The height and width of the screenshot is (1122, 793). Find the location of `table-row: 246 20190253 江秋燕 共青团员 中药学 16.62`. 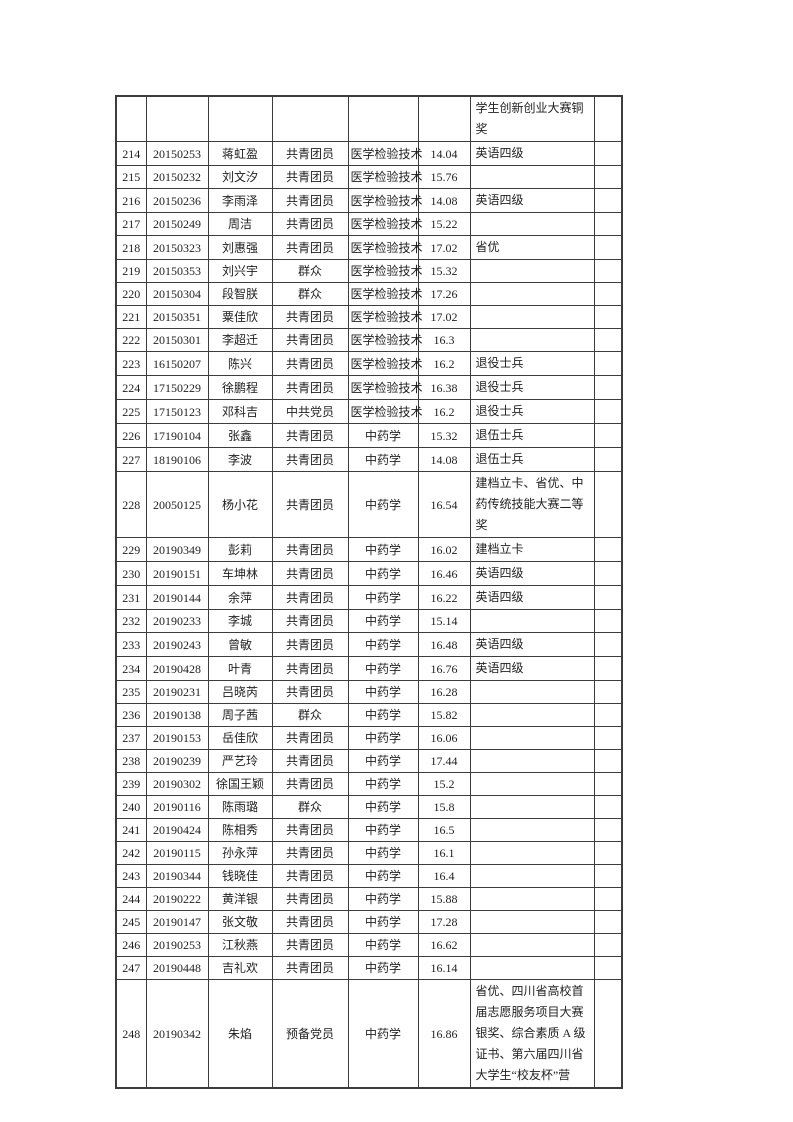

table-row: 246 20190253 江秋燕 共青团员 中药学 16.62 is located at coordinates (369, 945).